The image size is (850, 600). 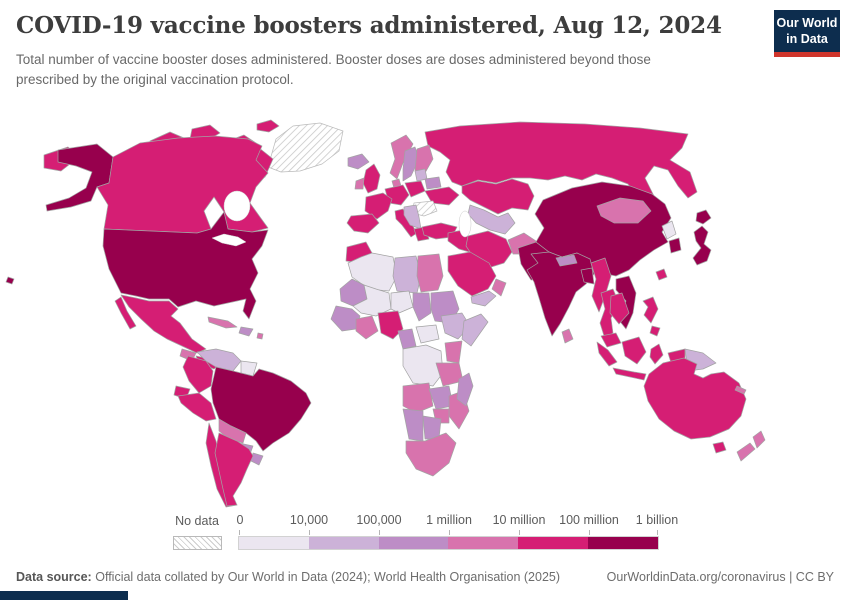 I want to click on owid-logo-line2: in Data, so click(x=807, y=39).